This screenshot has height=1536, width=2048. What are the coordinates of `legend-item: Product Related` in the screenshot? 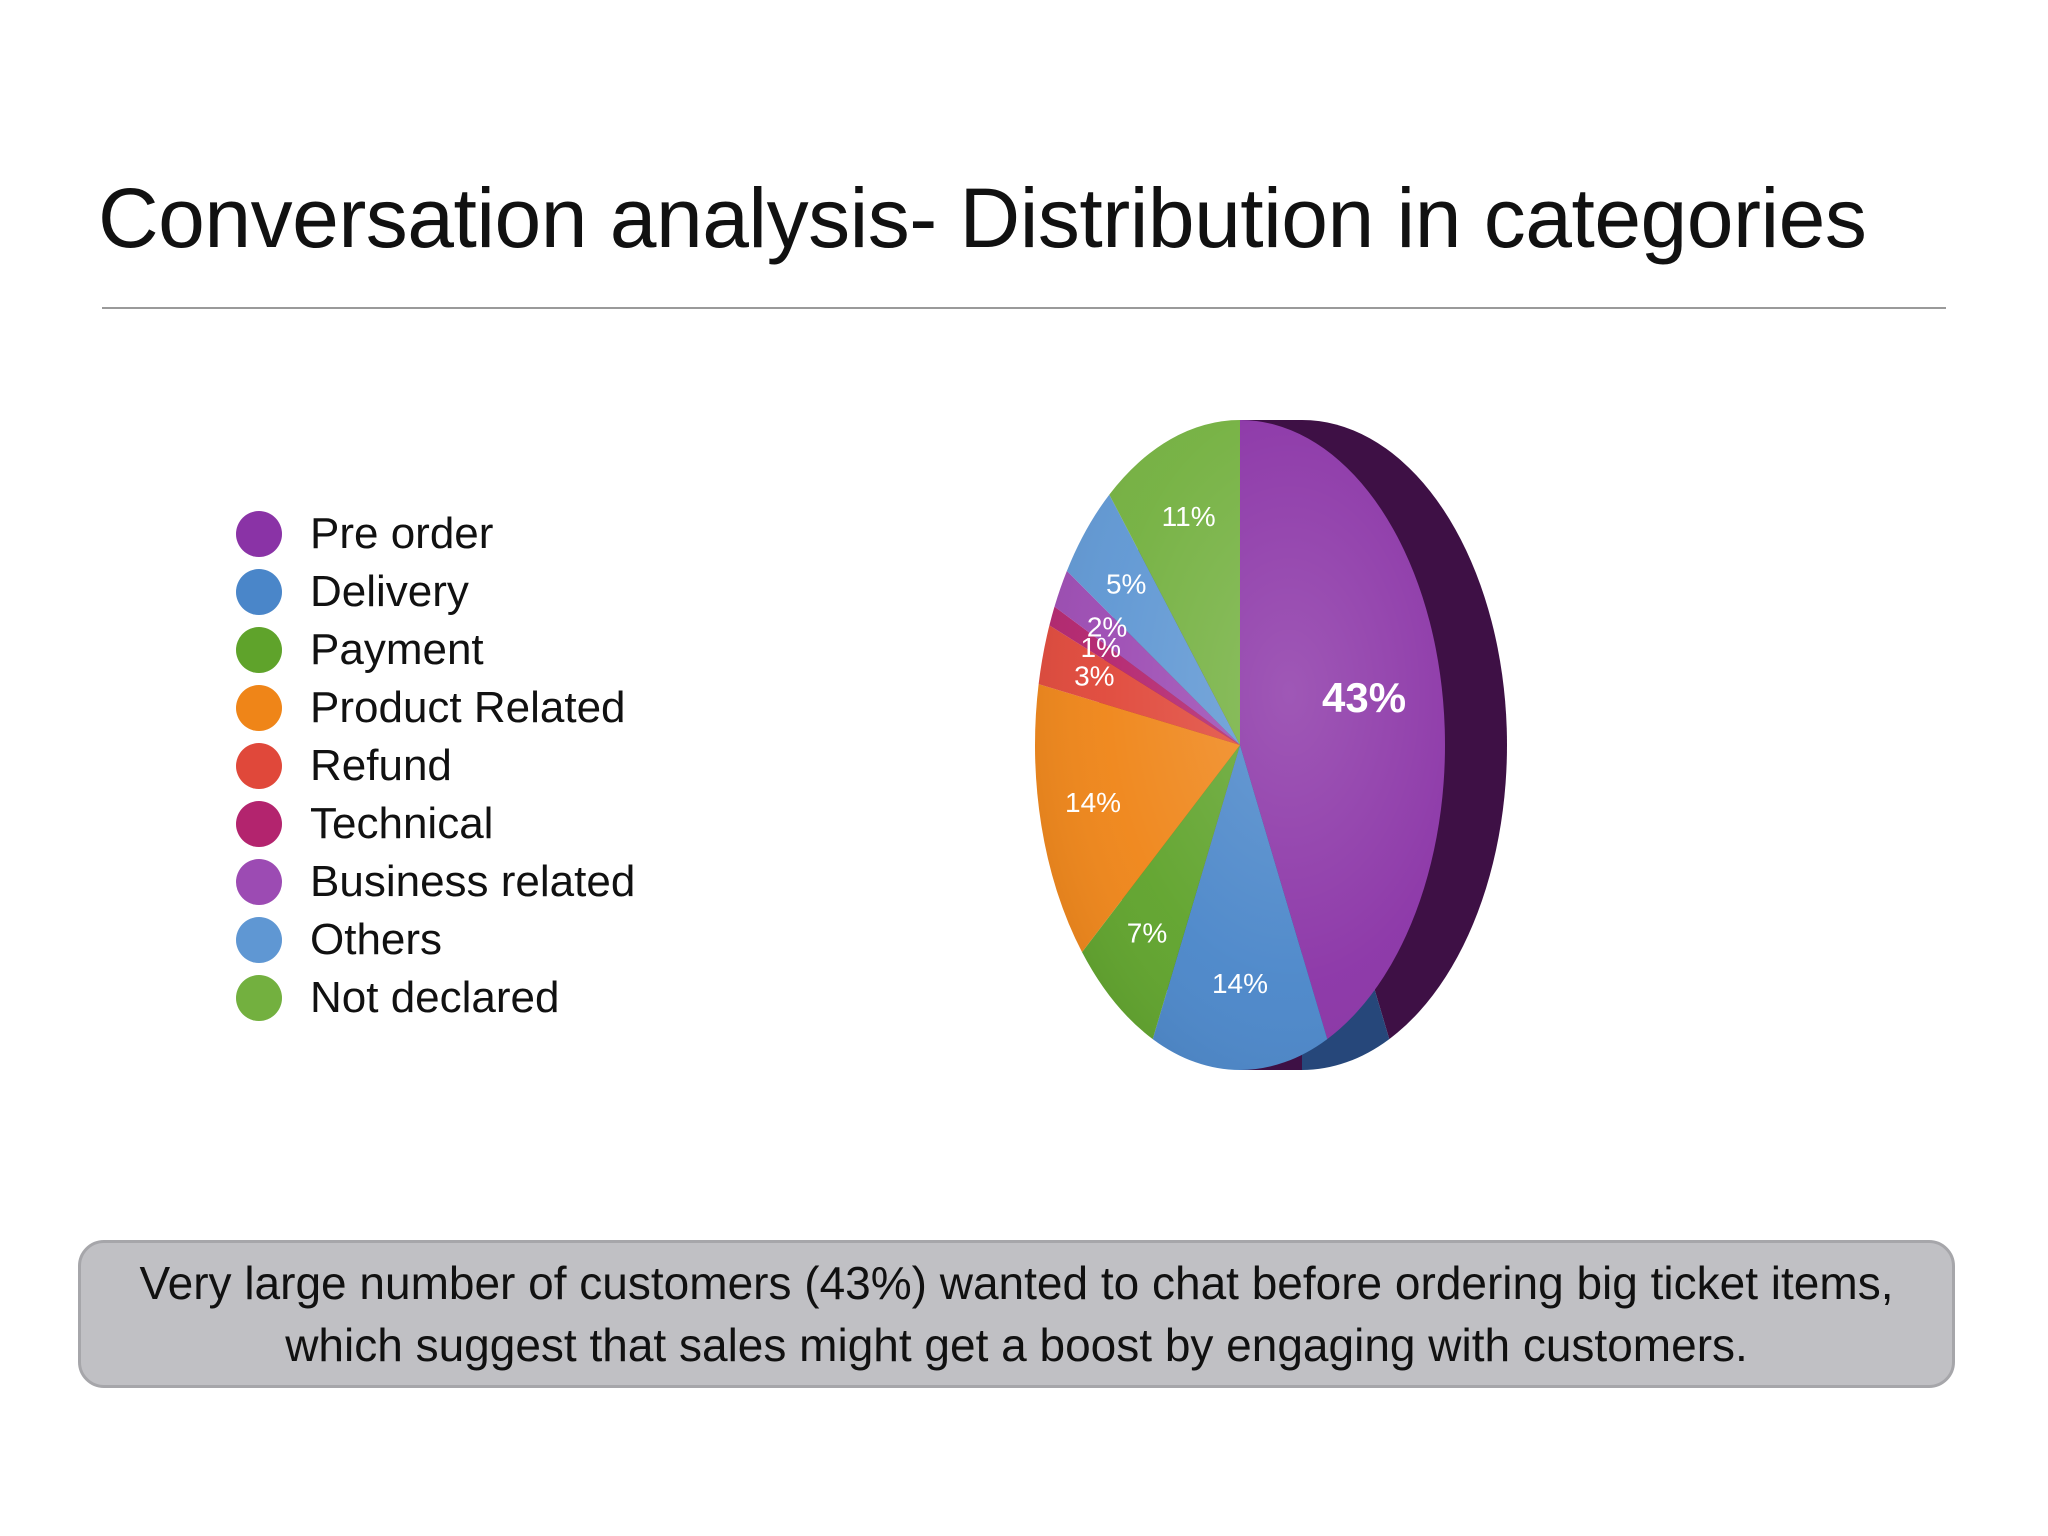 It's located at (435, 708).